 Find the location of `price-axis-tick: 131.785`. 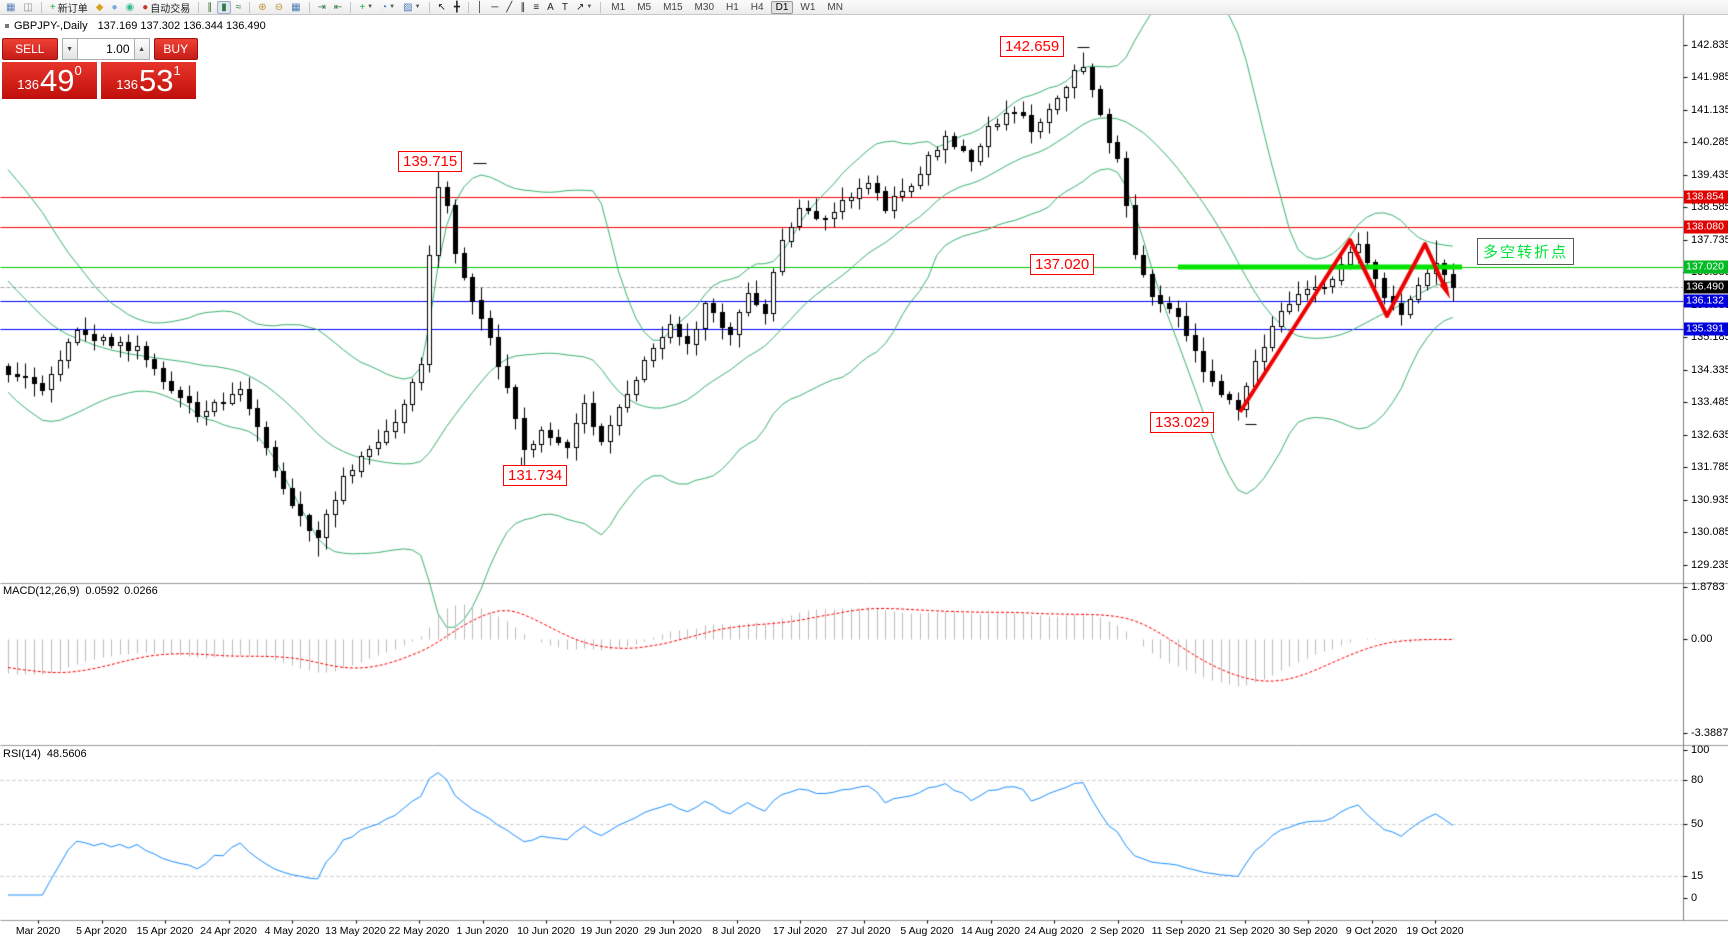

price-axis-tick: 131.785 is located at coordinates (1709, 467).